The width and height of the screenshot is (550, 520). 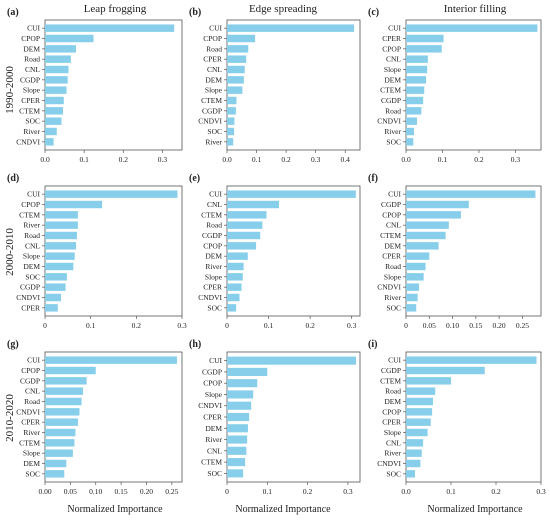 I want to click on x-axis-label-left: Normalized Importance, so click(x=115, y=509).